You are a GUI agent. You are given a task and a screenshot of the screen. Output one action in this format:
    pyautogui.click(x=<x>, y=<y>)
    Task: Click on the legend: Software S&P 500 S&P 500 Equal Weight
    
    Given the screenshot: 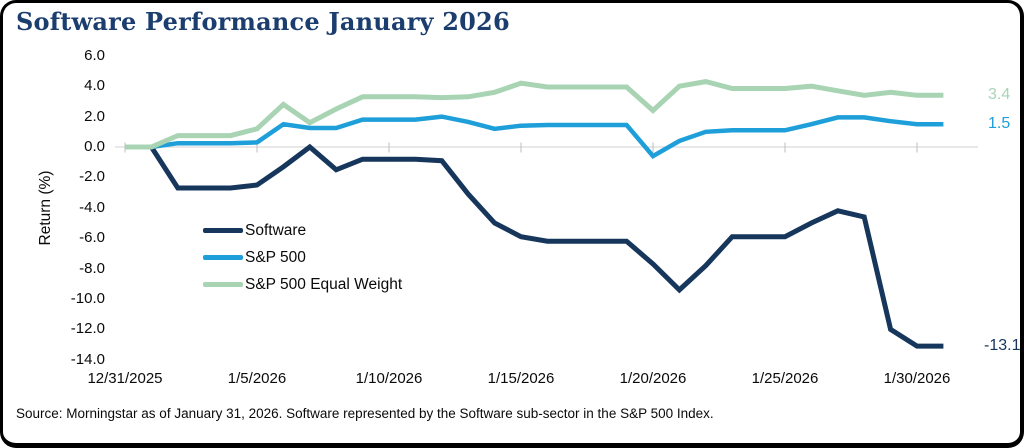 What is the action you would take?
    pyautogui.click(x=302, y=257)
    